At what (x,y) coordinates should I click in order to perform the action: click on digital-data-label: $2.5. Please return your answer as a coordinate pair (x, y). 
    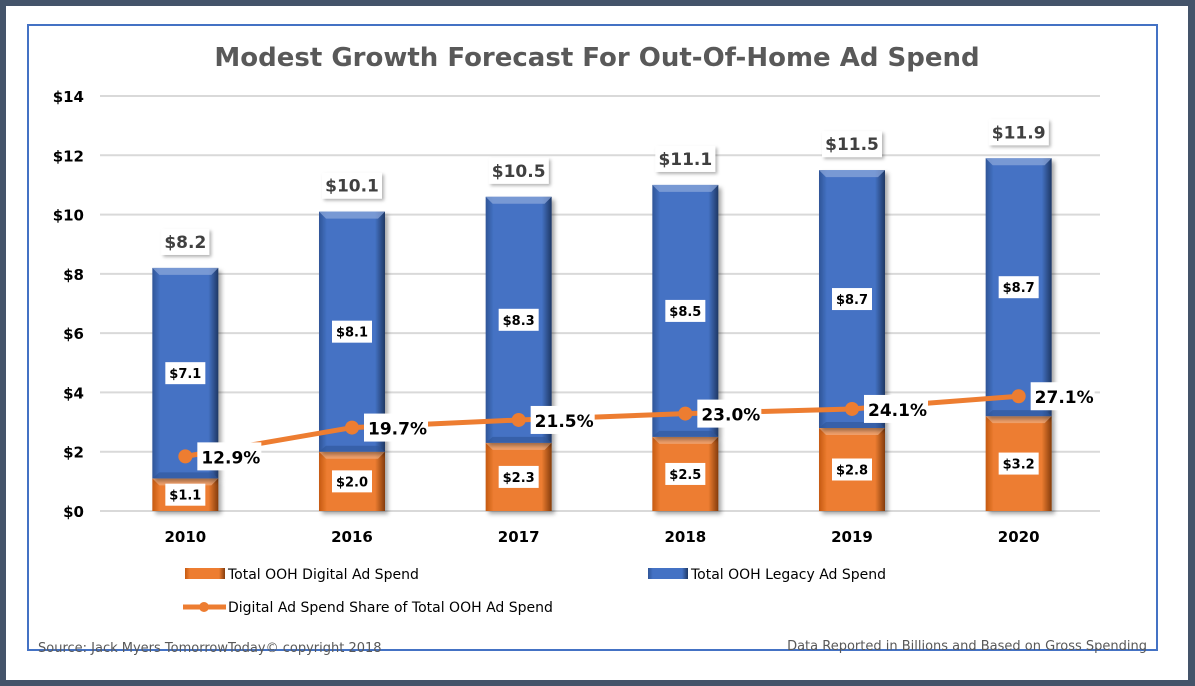
    Looking at the image, I should click on (685, 475).